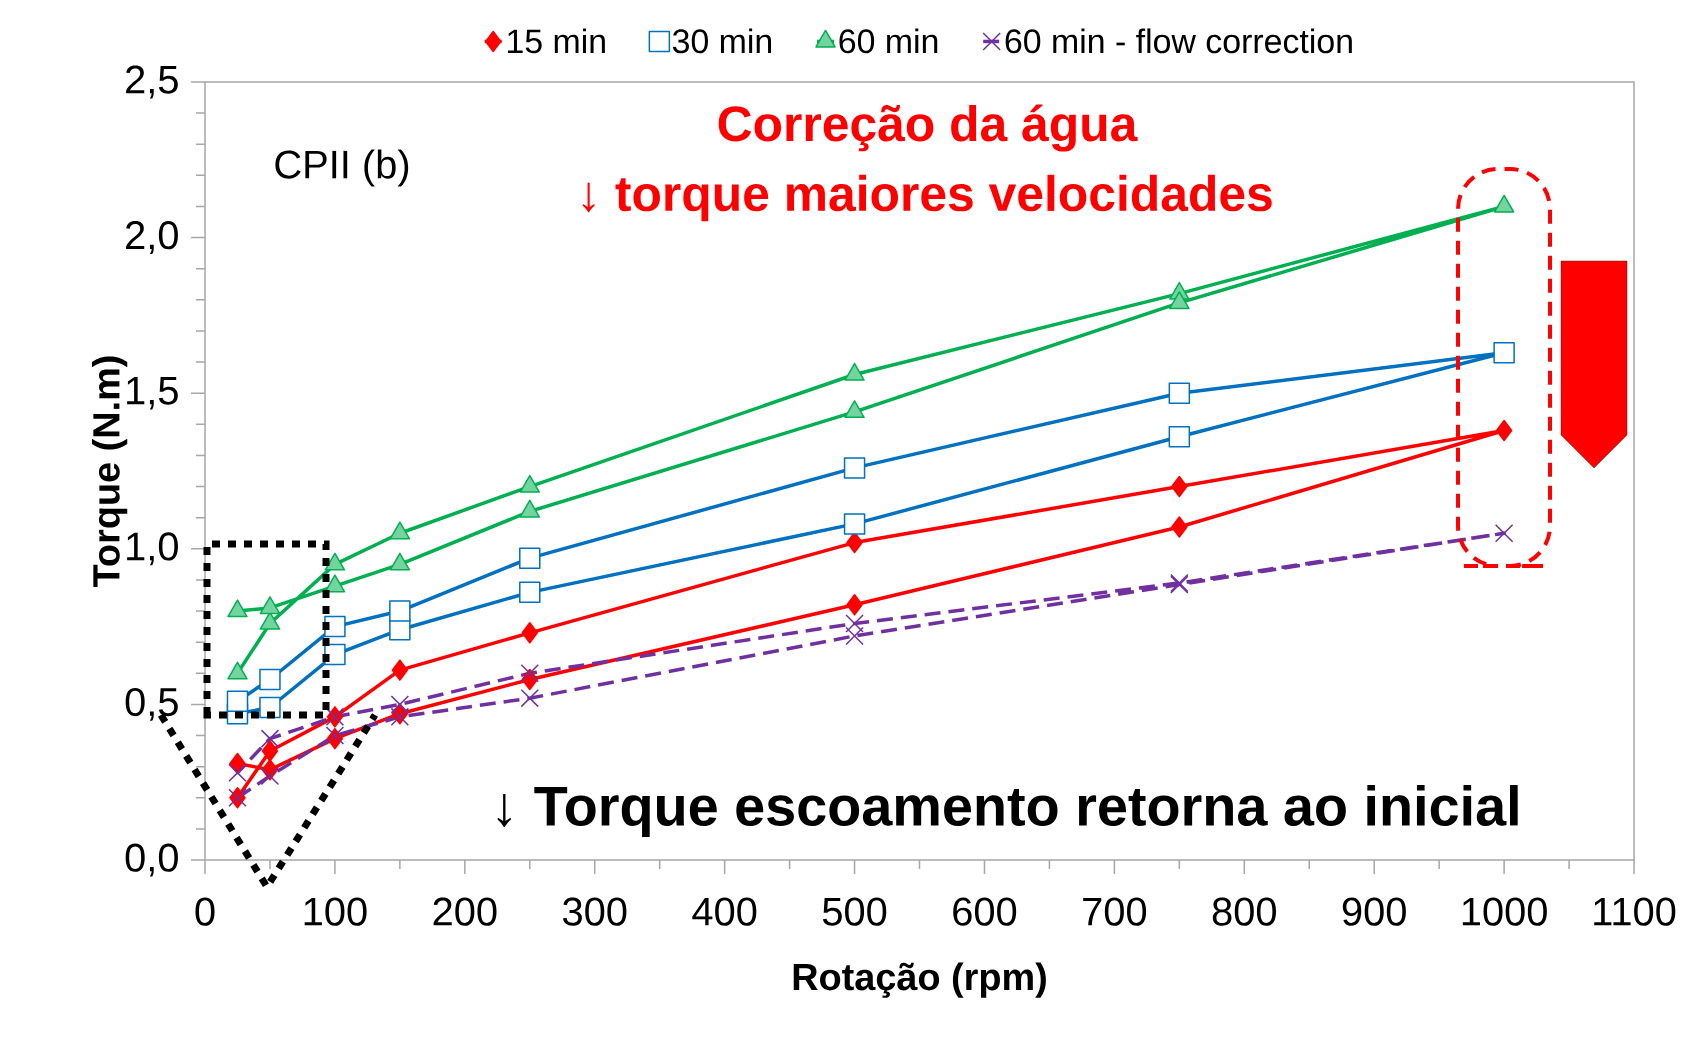 This screenshot has height=1062, width=1706. What do you see at coordinates (1115, 911) in the screenshot?
I see `x-tick-label: 700` at bounding box center [1115, 911].